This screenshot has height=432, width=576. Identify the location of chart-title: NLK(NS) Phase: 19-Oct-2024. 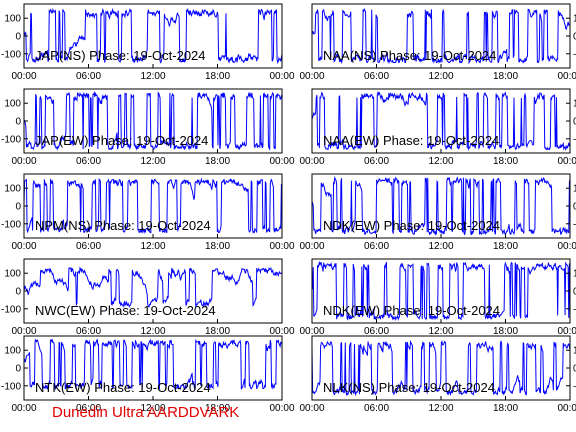
(409, 387).